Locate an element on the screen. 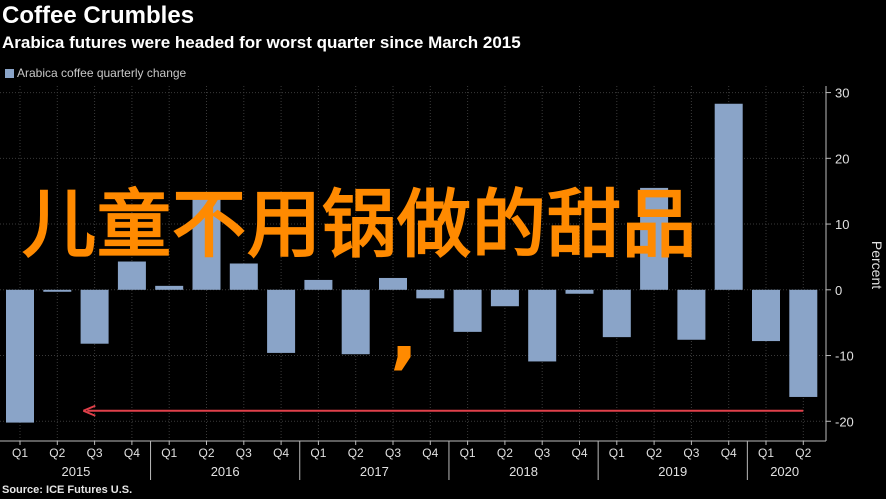 The width and height of the screenshot is (886, 499). y-tick-label: -20 is located at coordinates (844, 421).